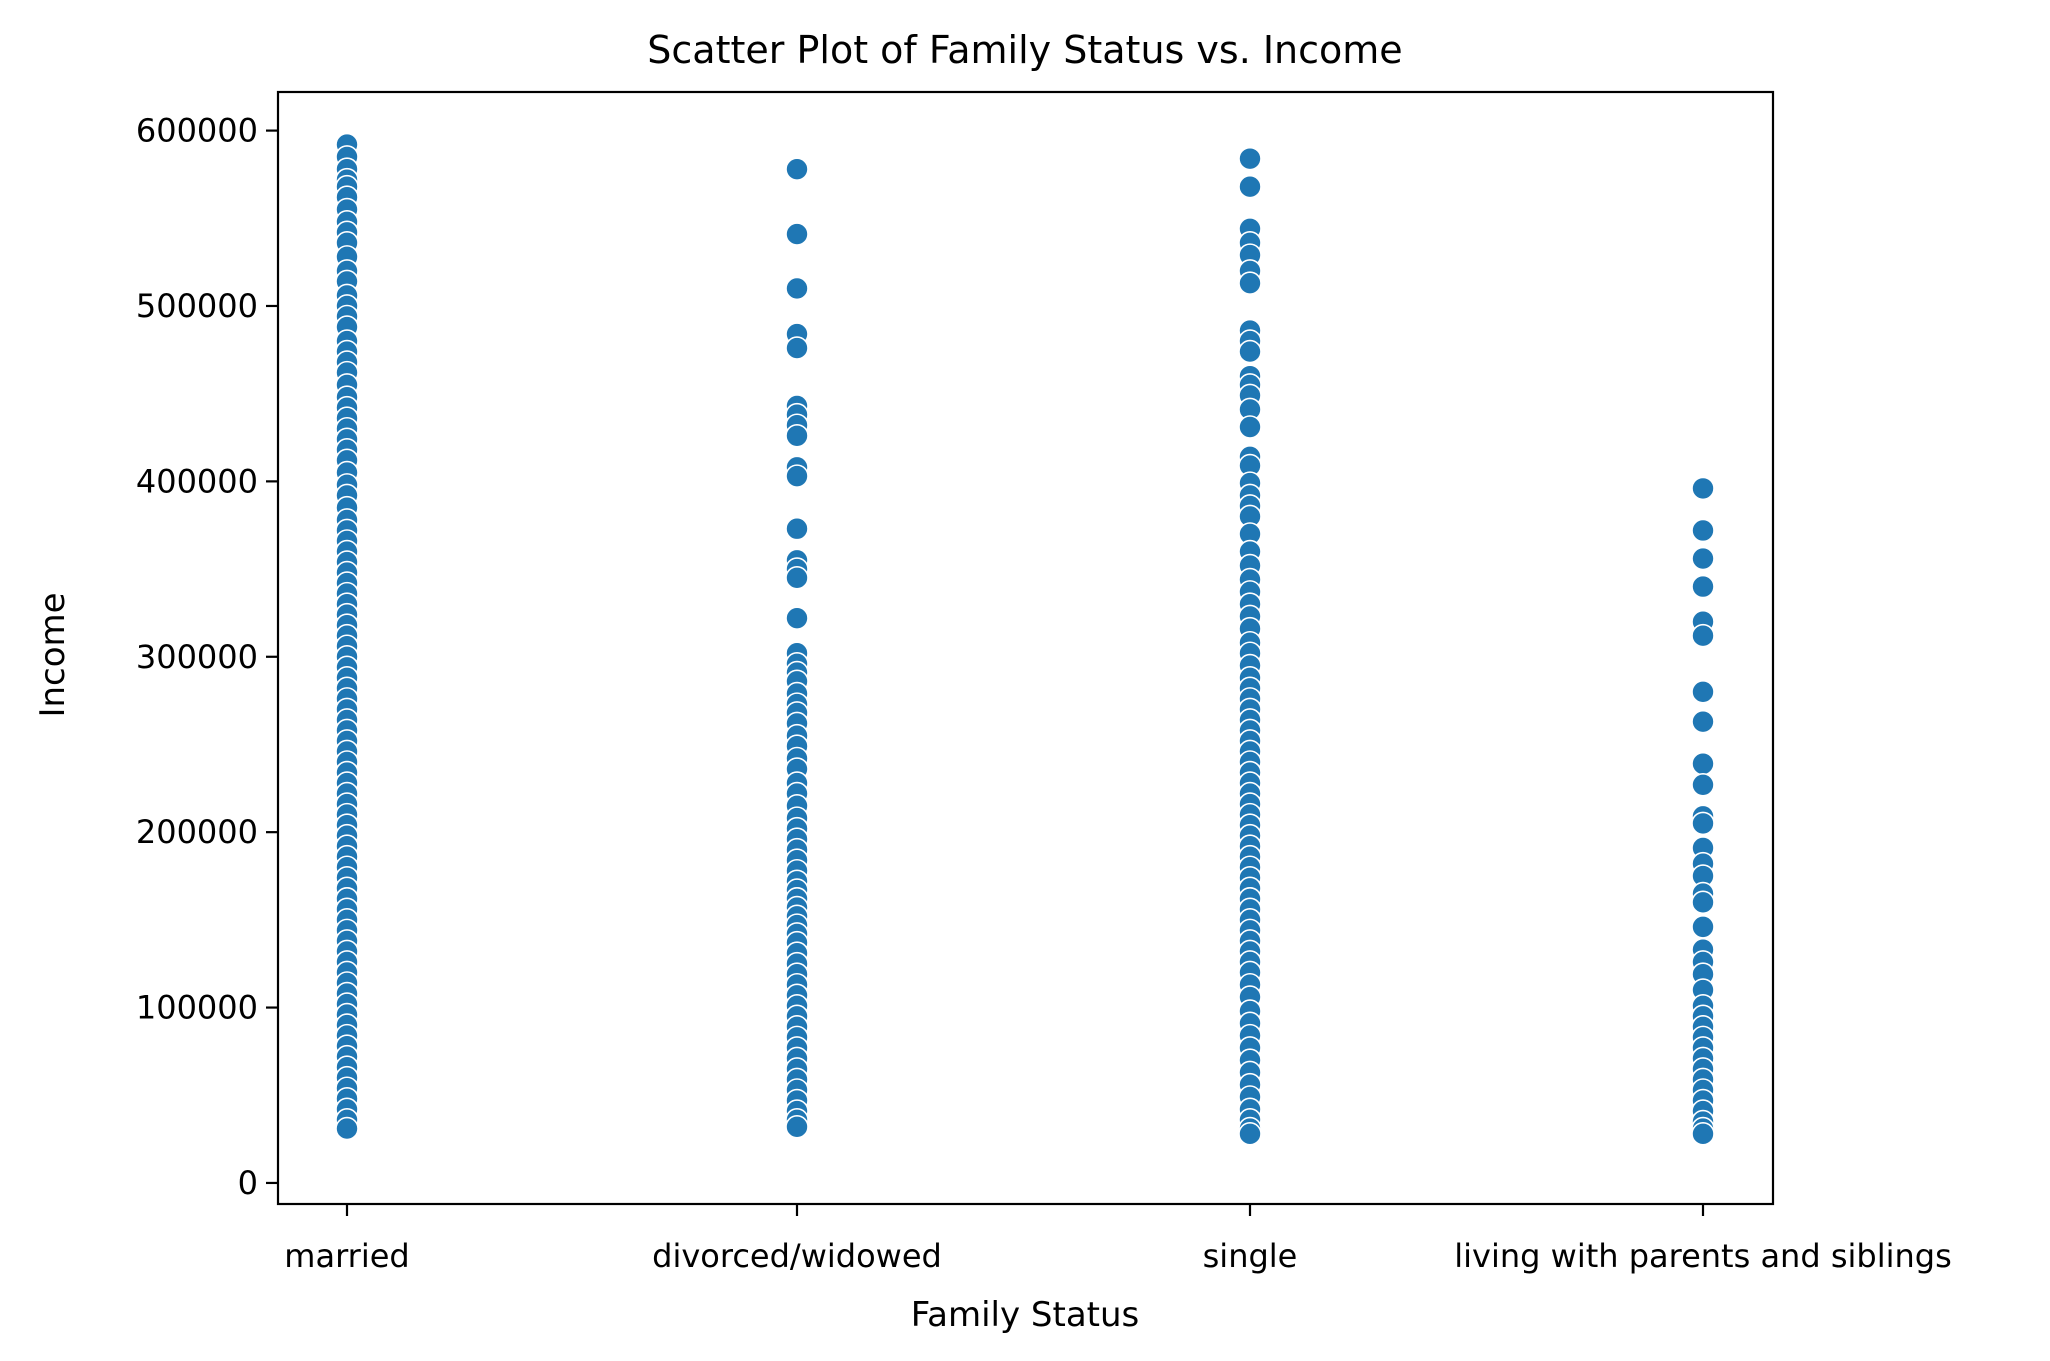  I want to click on y-axis: 0 100000 200000 300000 400000 500000 600000, so click(207, 657).